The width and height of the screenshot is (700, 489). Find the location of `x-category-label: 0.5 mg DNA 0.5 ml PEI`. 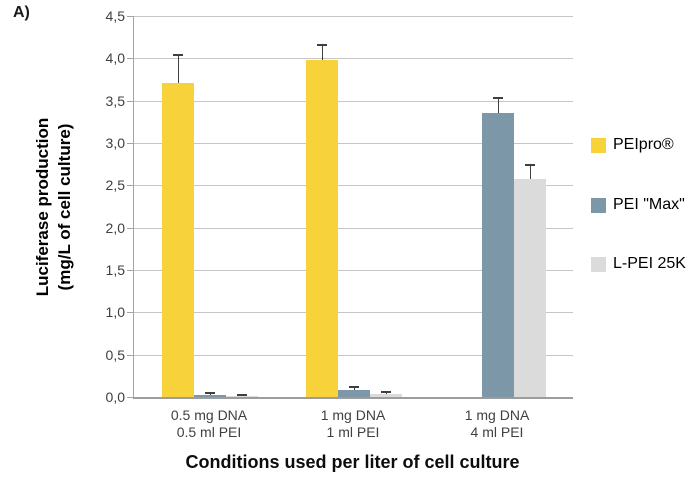

x-category-label: 0.5 mg DNA 0.5 ml PEI is located at coordinates (209, 424).